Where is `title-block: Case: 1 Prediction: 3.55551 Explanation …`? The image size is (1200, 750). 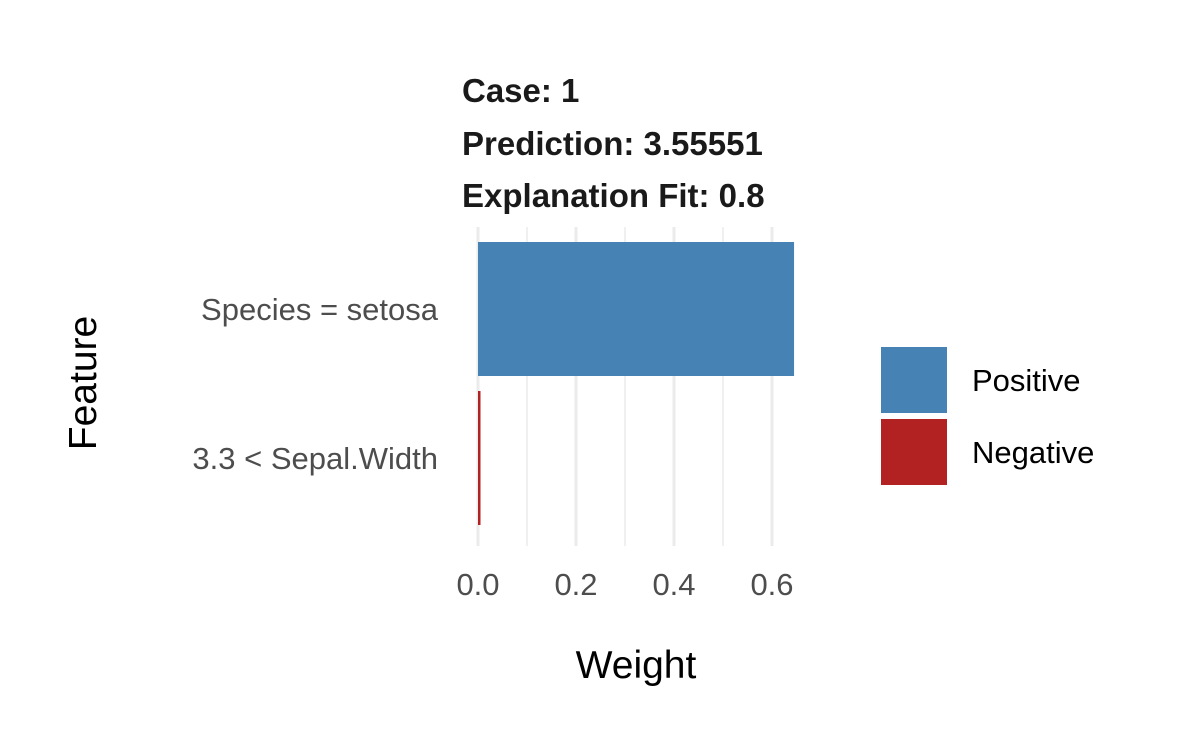 title-block: Case: 1 Prediction: 3.55551 Explanation … is located at coordinates (613, 143).